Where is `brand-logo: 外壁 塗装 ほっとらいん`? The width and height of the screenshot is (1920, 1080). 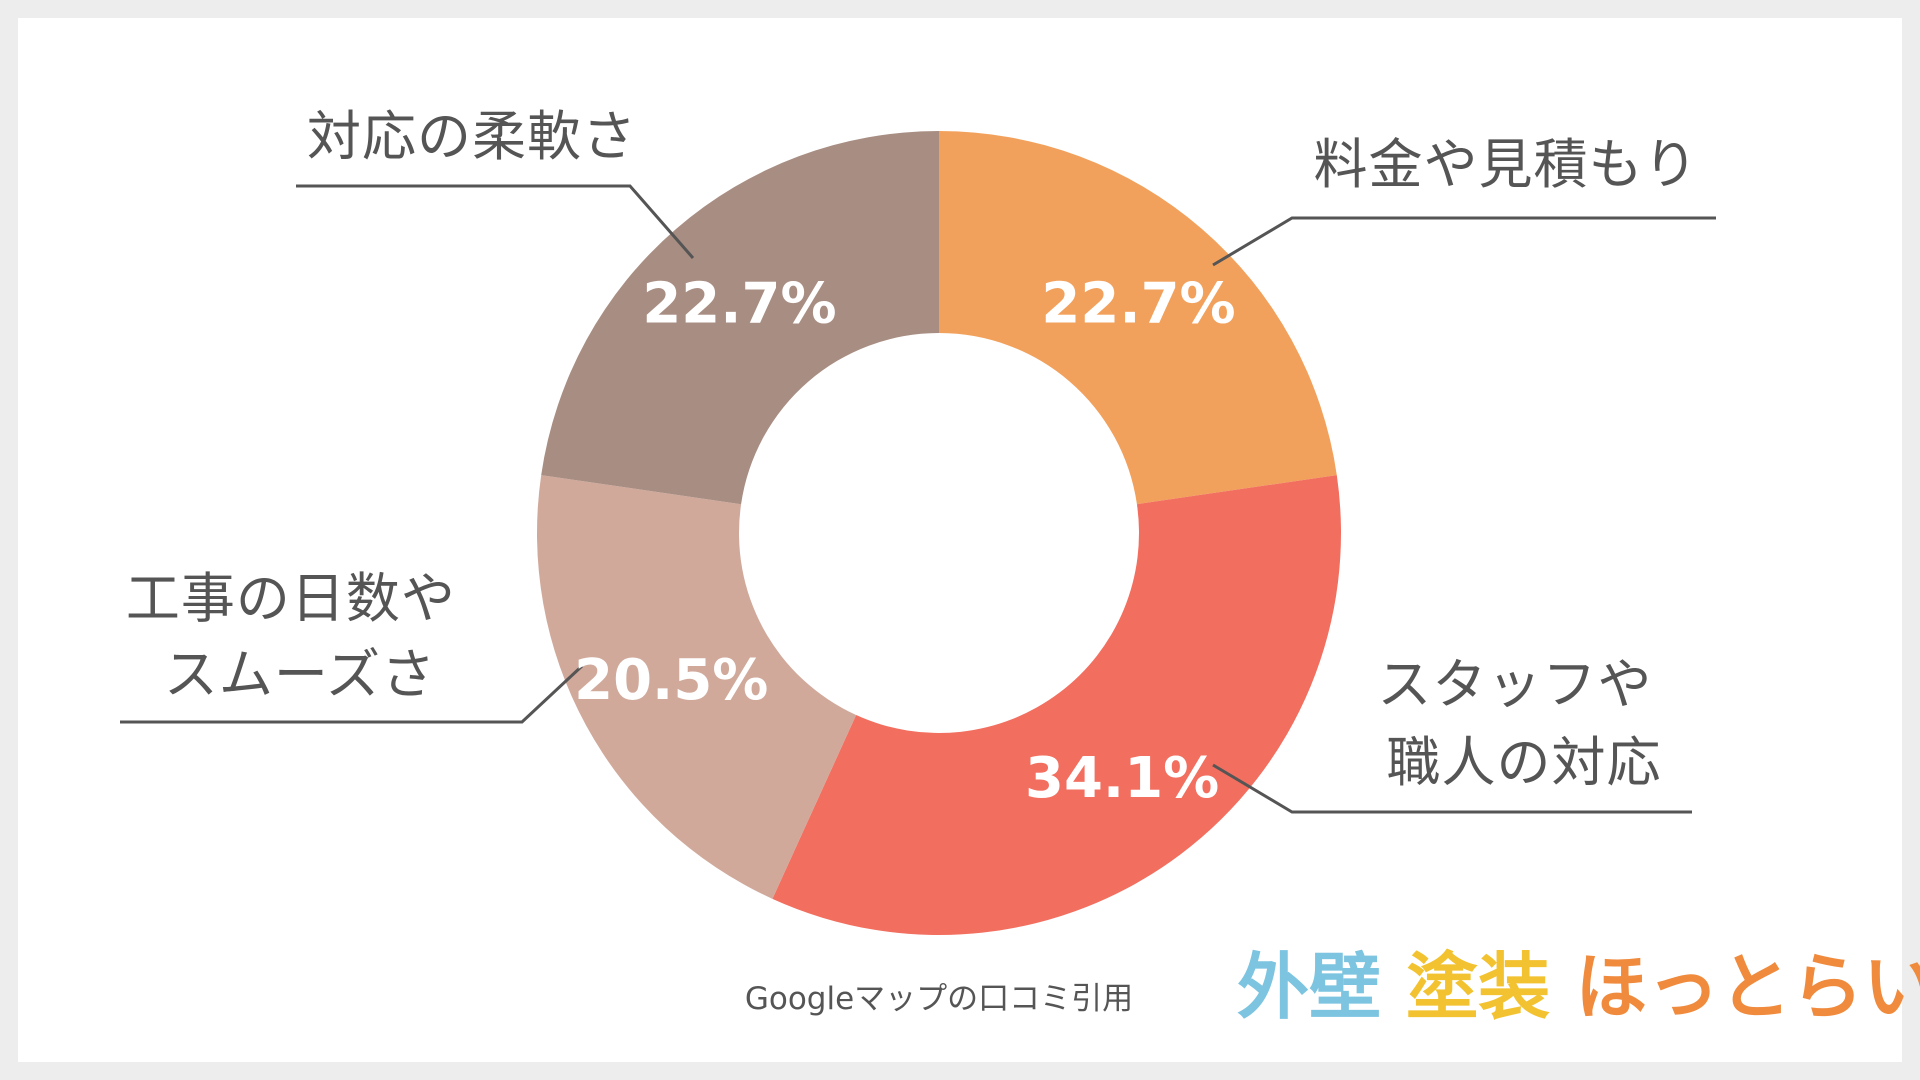
brand-logo: 外壁 塗装 ほっとらいん is located at coordinates (1578, 987).